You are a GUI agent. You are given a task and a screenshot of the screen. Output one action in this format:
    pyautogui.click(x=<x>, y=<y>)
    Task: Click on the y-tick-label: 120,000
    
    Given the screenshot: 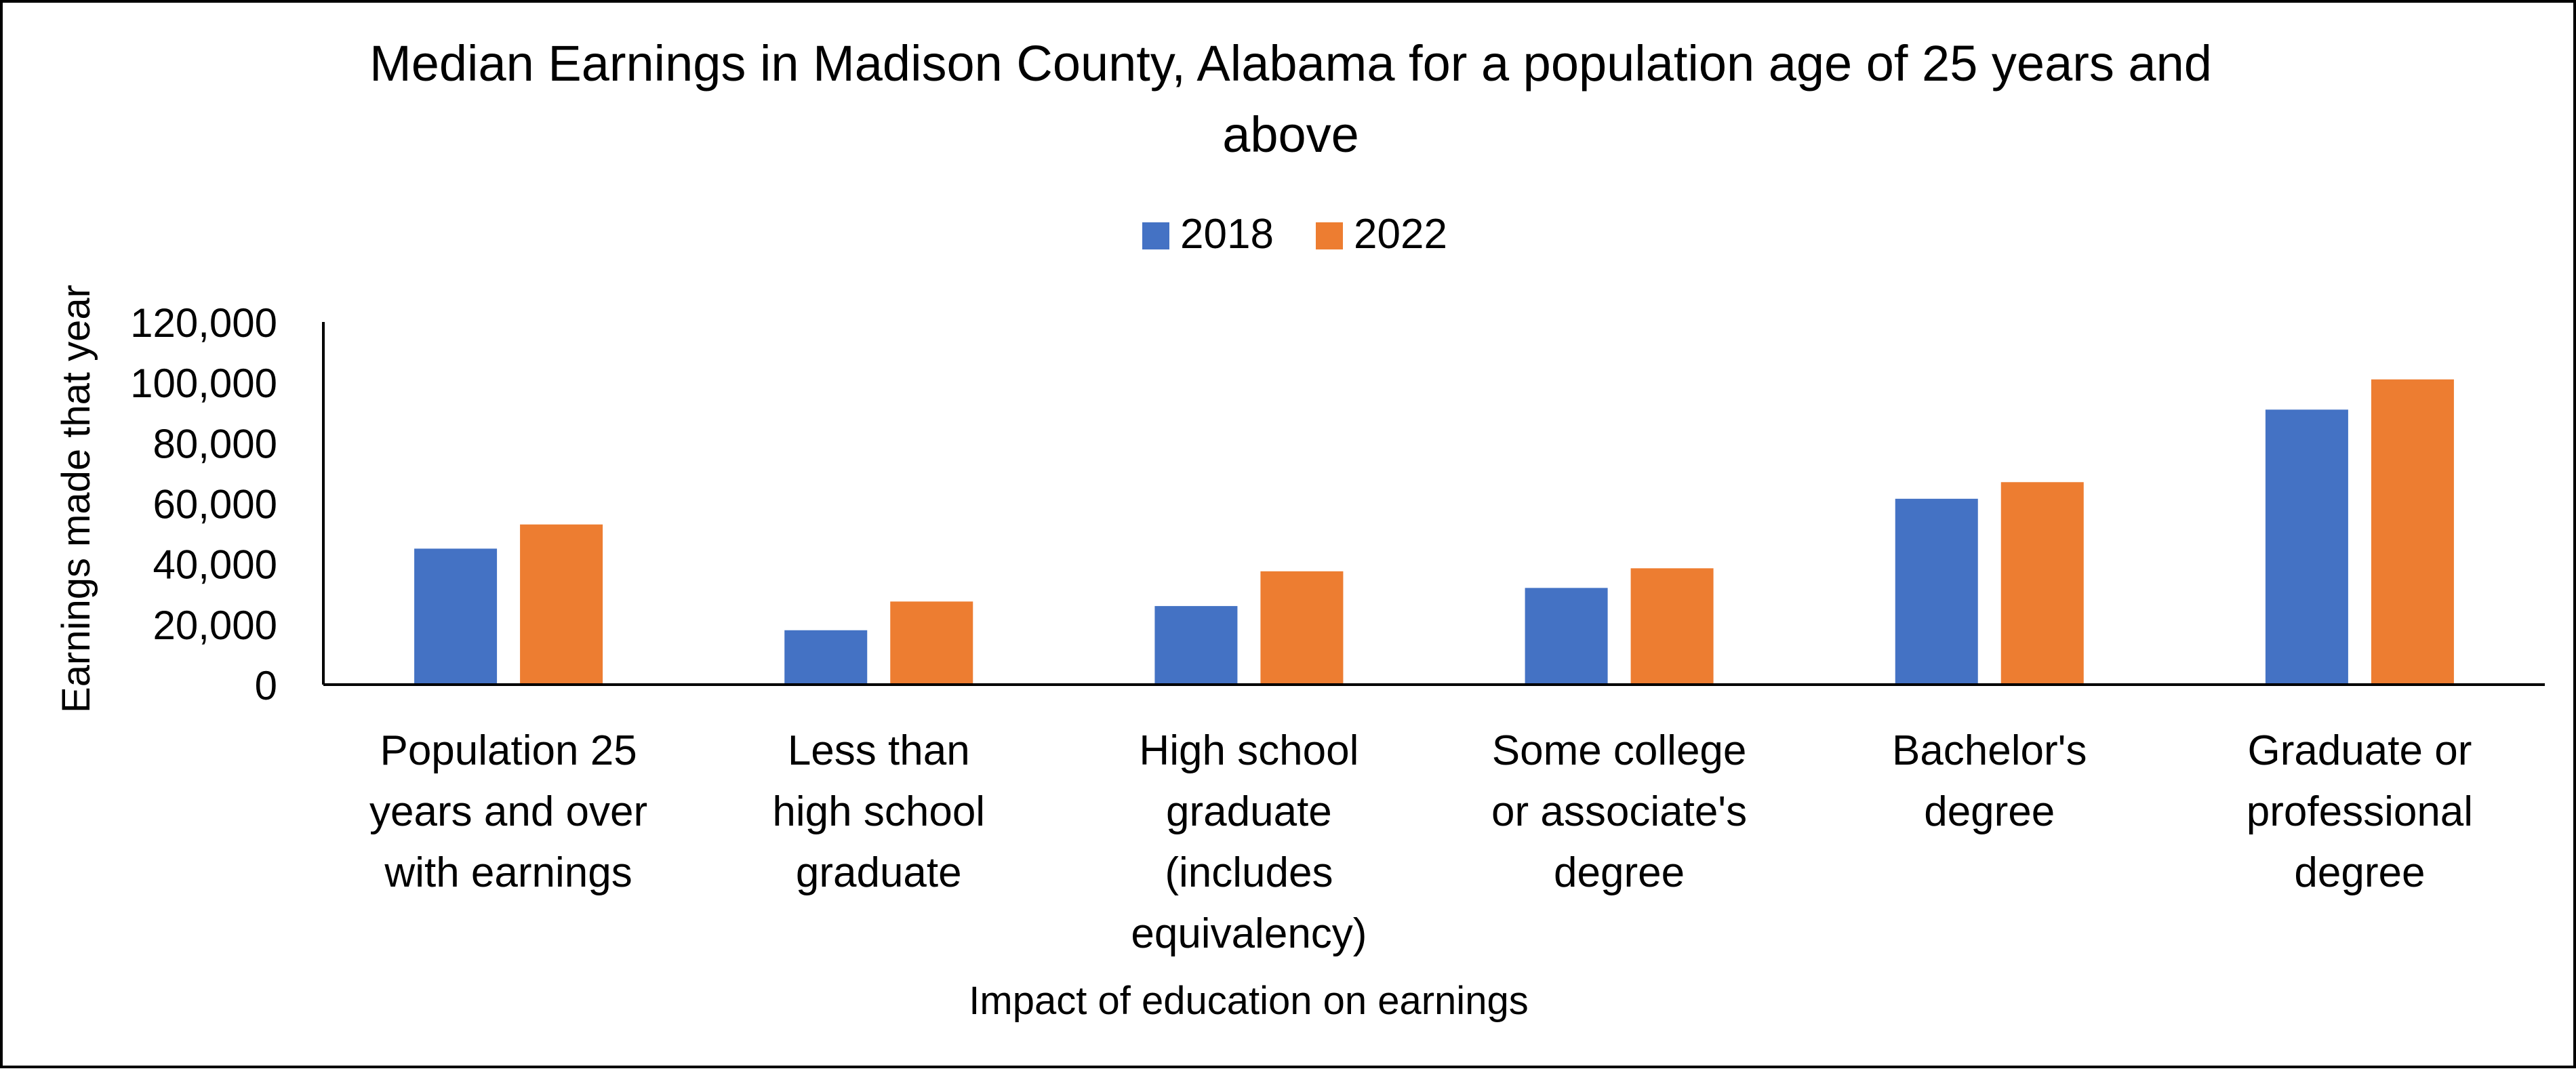 What is the action you would take?
    pyautogui.click(x=203, y=323)
    